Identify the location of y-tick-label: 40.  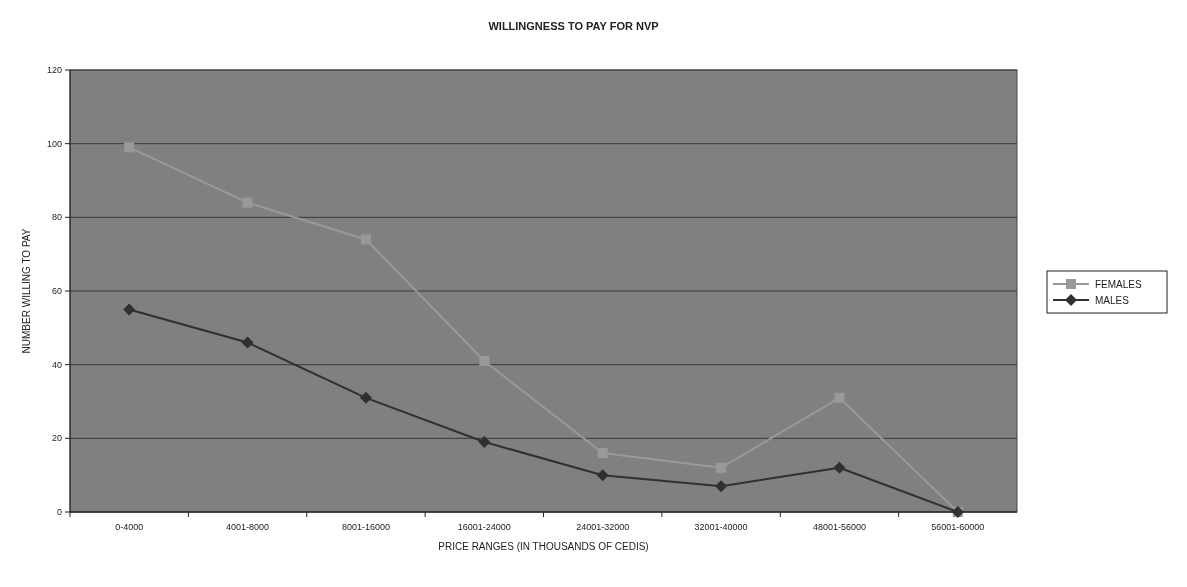
(56, 364).